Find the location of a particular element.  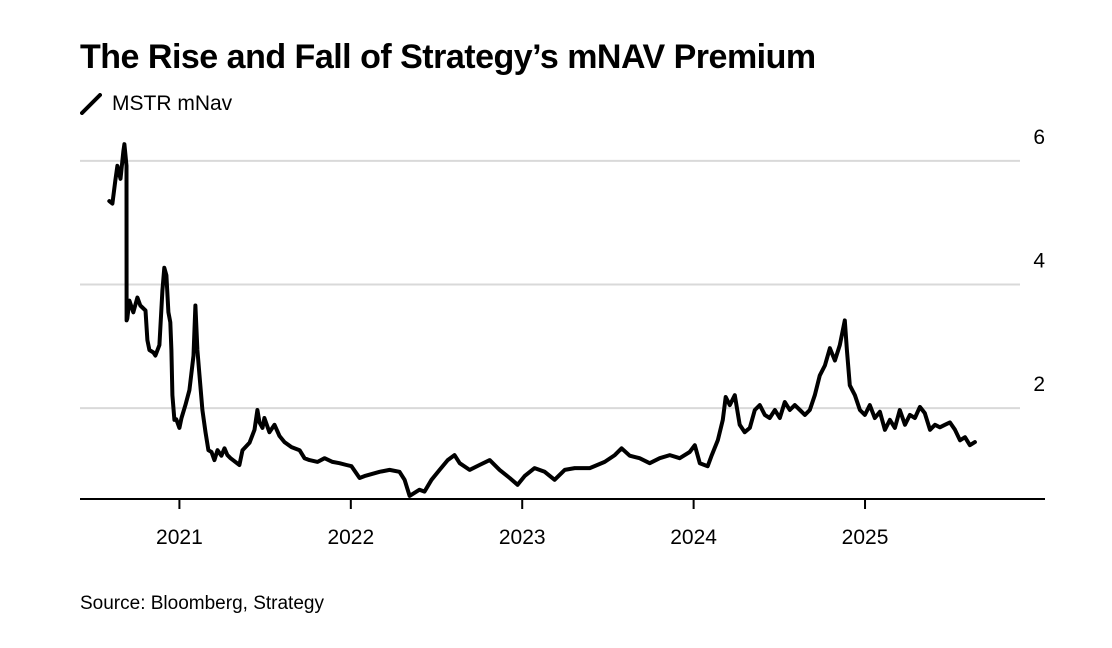

legend: MSTR mNav is located at coordinates (156, 104).